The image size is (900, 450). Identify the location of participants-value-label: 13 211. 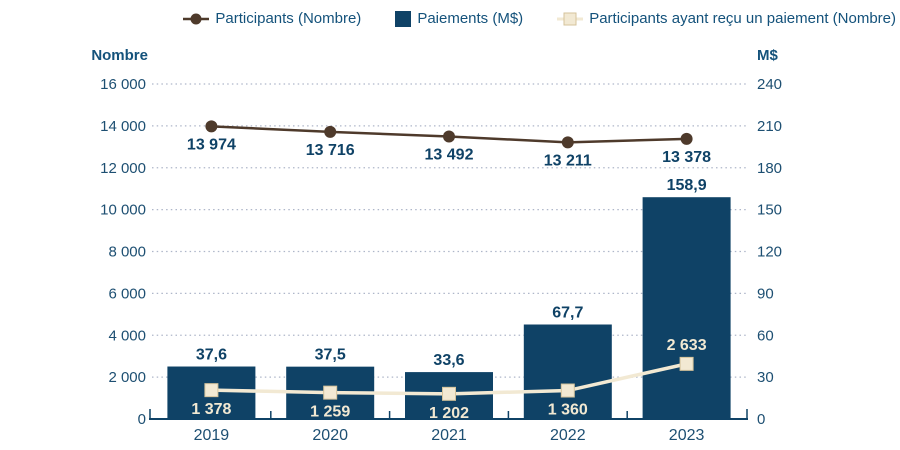
(568, 160).